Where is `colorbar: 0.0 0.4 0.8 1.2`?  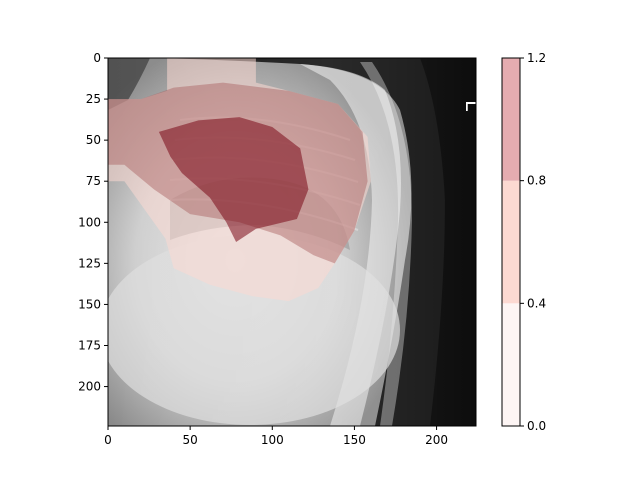 colorbar: 0.0 0.4 0.8 1.2 is located at coordinates (523, 242).